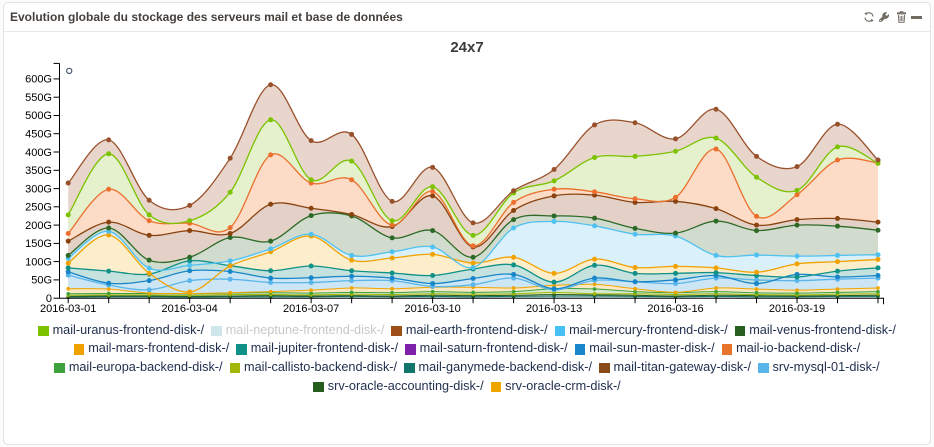 This screenshot has height=447, width=934. What do you see at coordinates (68, 309) in the screenshot?
I see `svg-text: 2016-03-01` at bounding box center [68, 309].